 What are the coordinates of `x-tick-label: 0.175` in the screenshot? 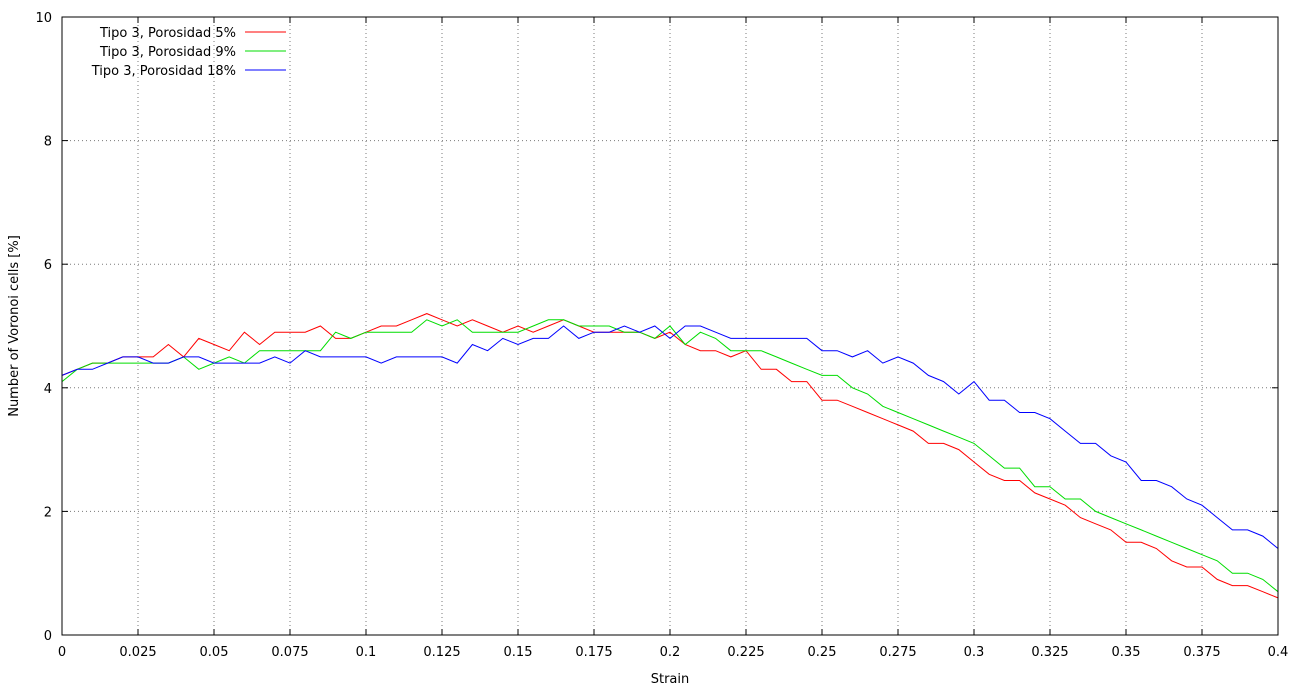 It's located at (593, 652).